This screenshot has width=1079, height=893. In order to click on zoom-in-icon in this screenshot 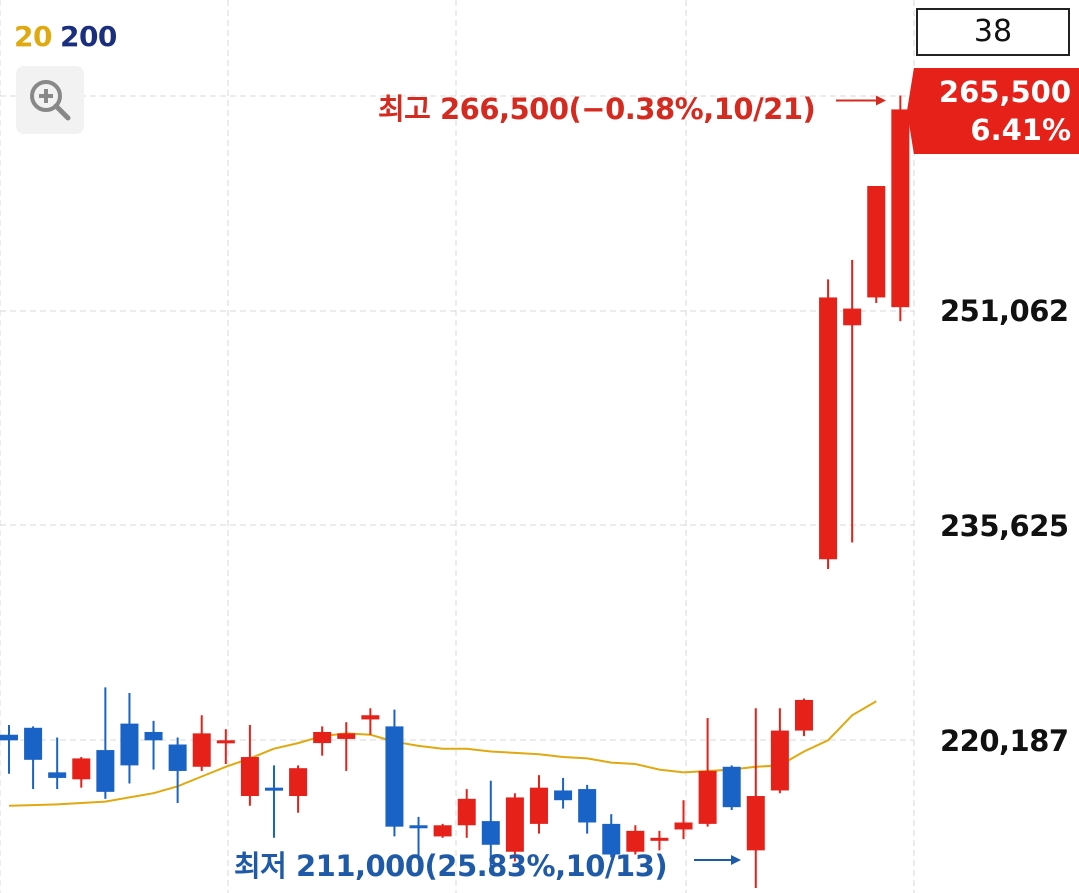, I will do `click(50, 100)`.